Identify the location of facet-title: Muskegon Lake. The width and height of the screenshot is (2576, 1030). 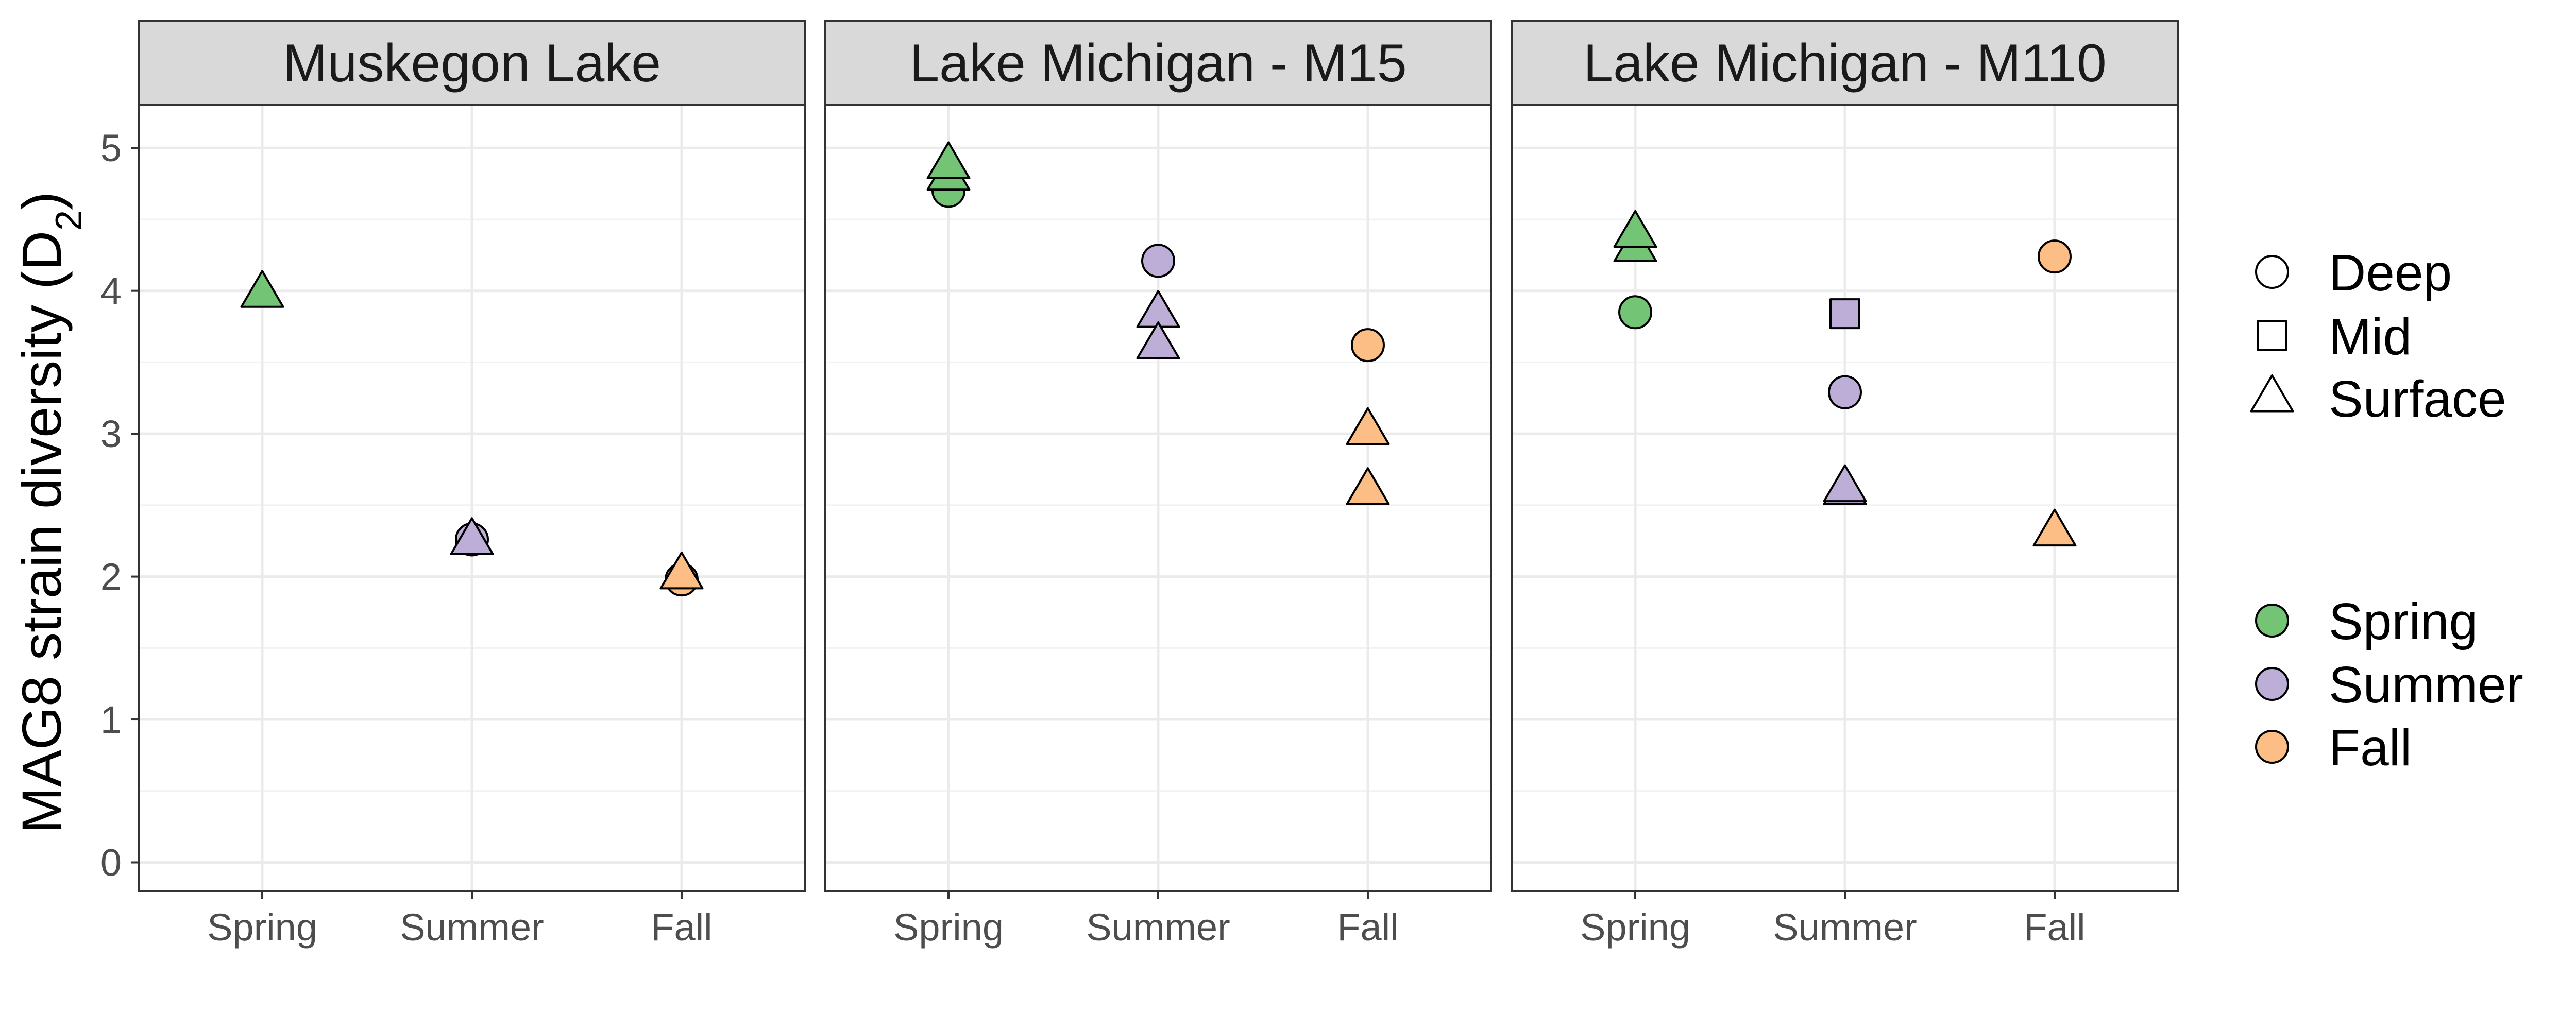
(472, 63).